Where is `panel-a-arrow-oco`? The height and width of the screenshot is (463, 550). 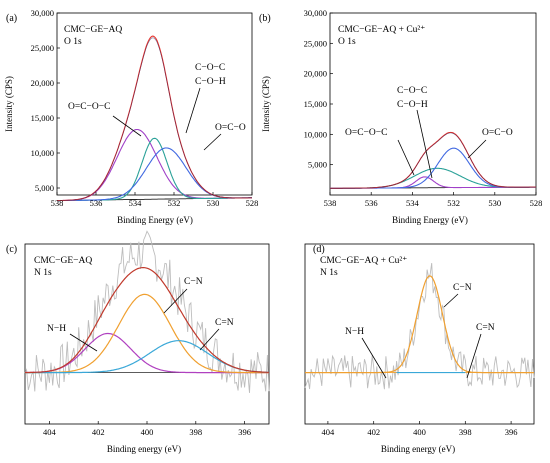 panel-a-arrow-oco is located at coordinates (212, 142).